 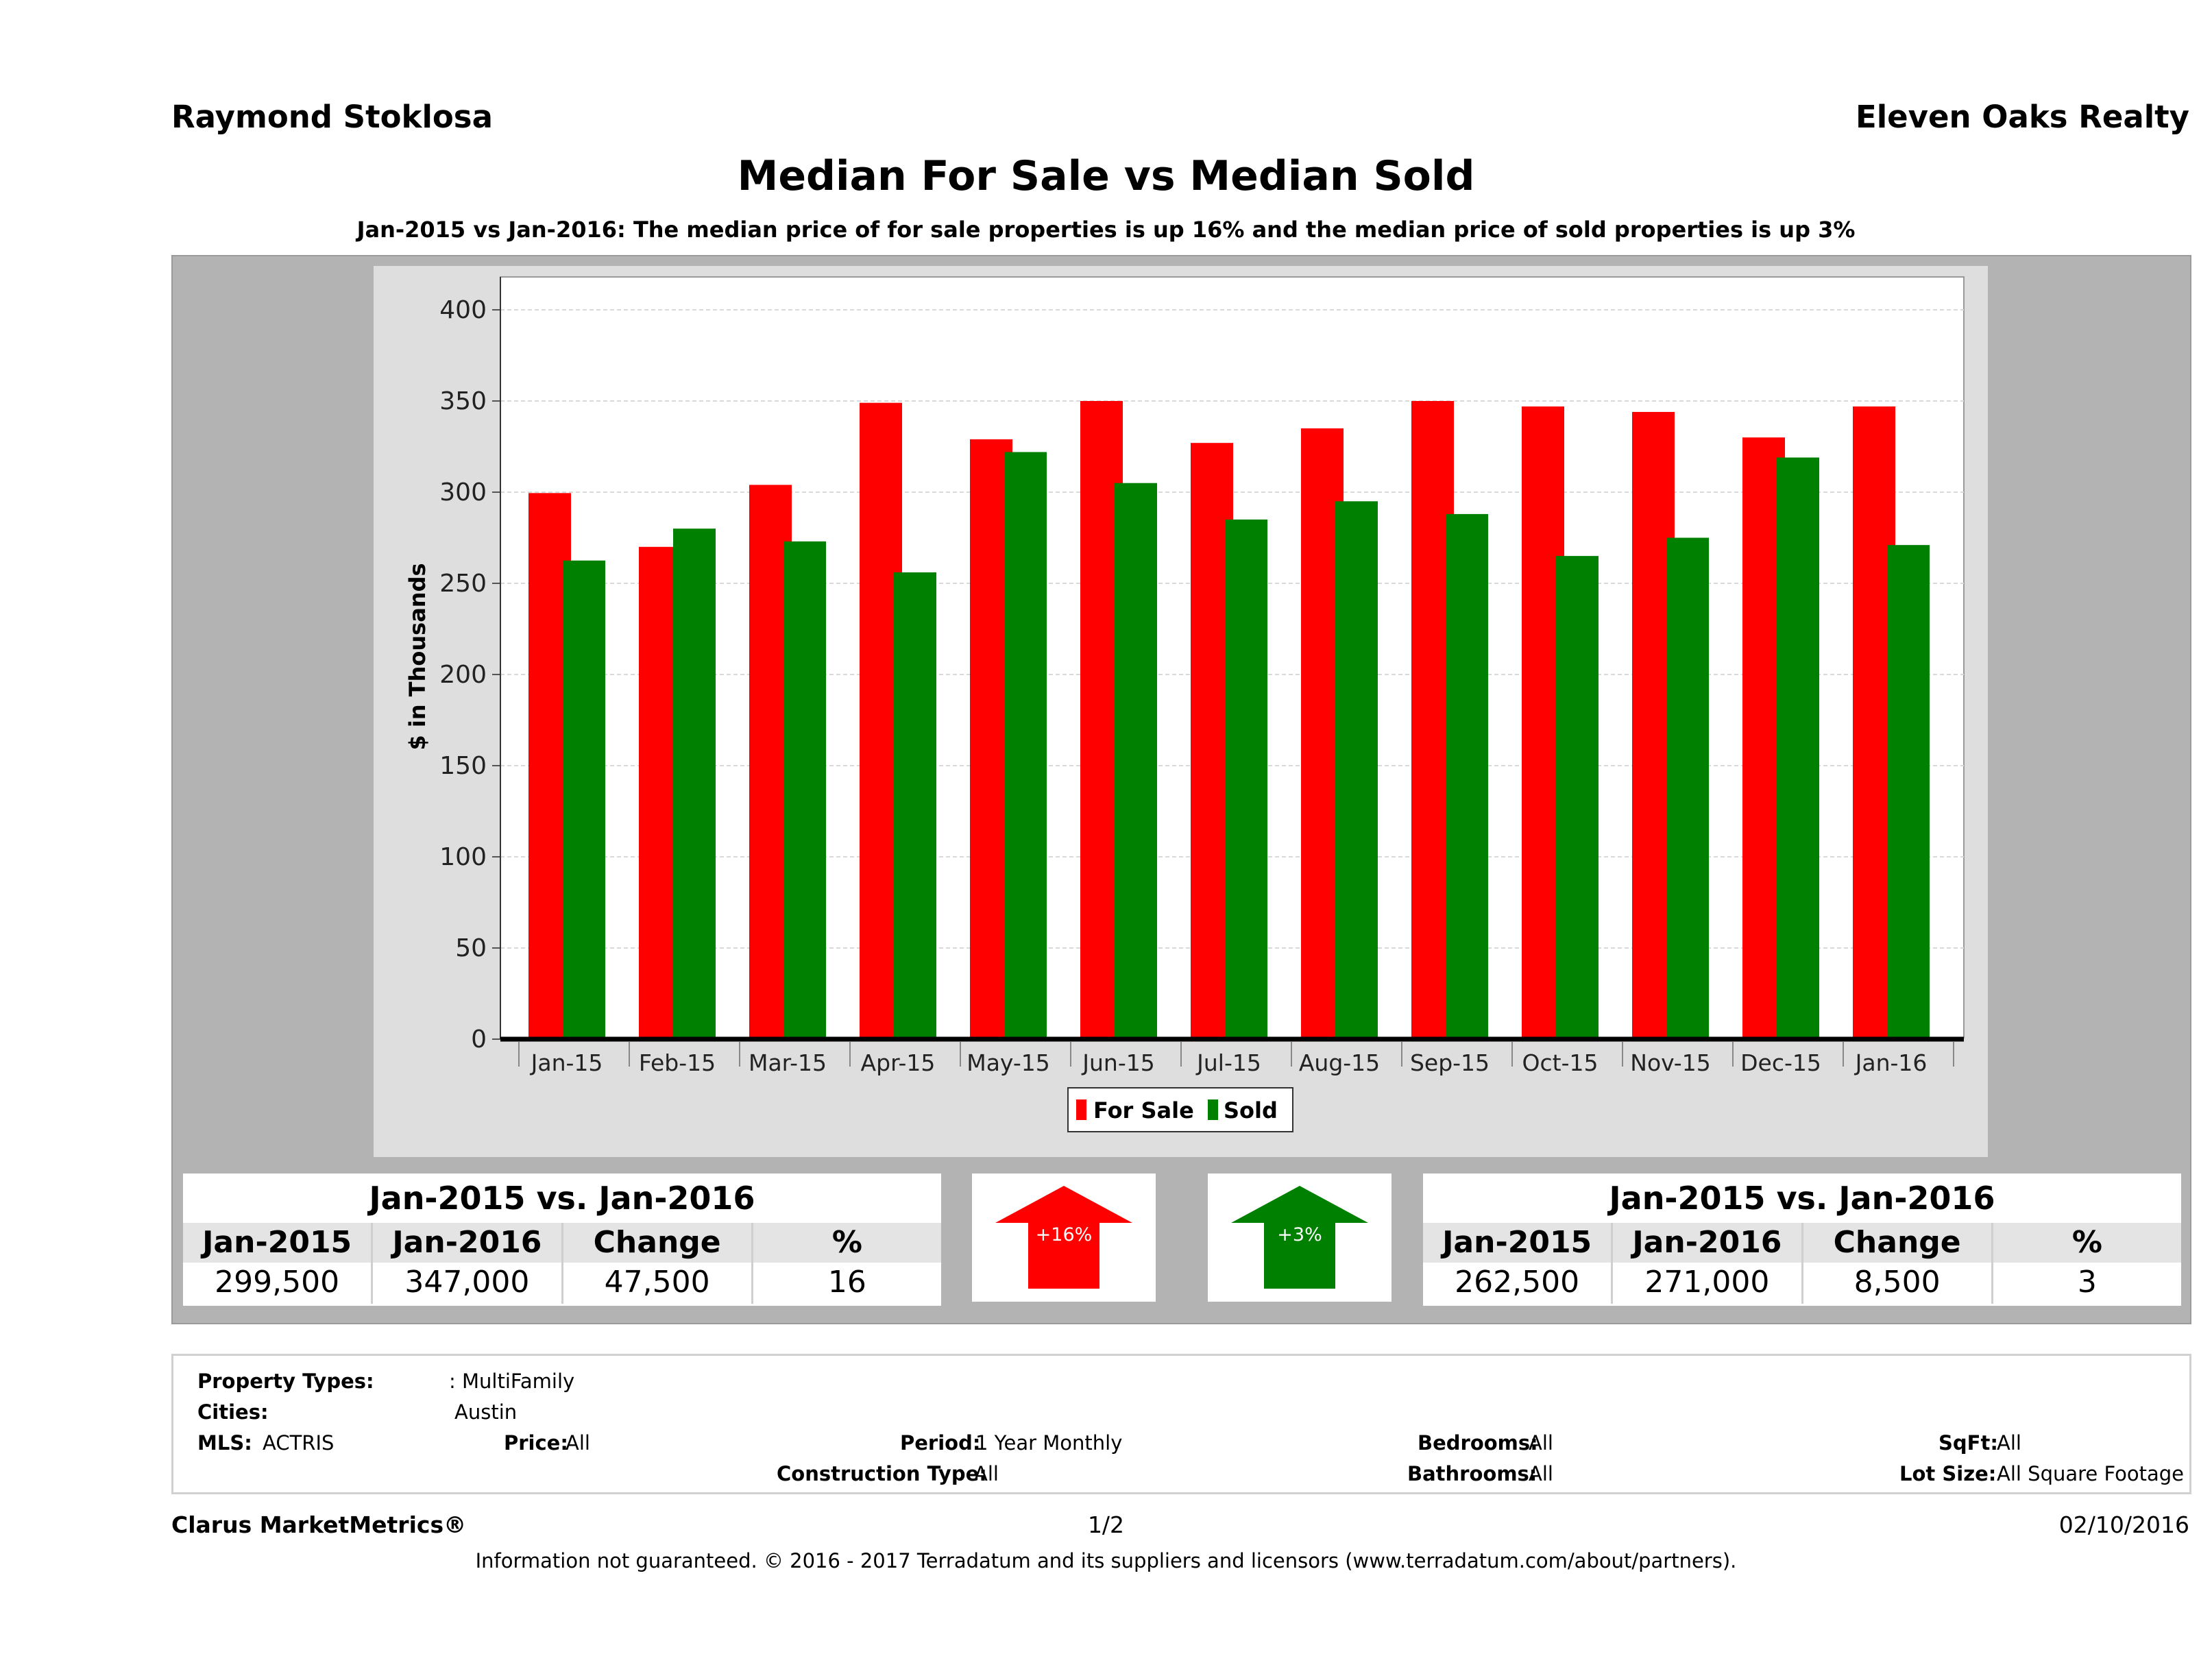 I want to click on footer-brand: Clarus MarketMetrics®, so click(x=319, y=1524).